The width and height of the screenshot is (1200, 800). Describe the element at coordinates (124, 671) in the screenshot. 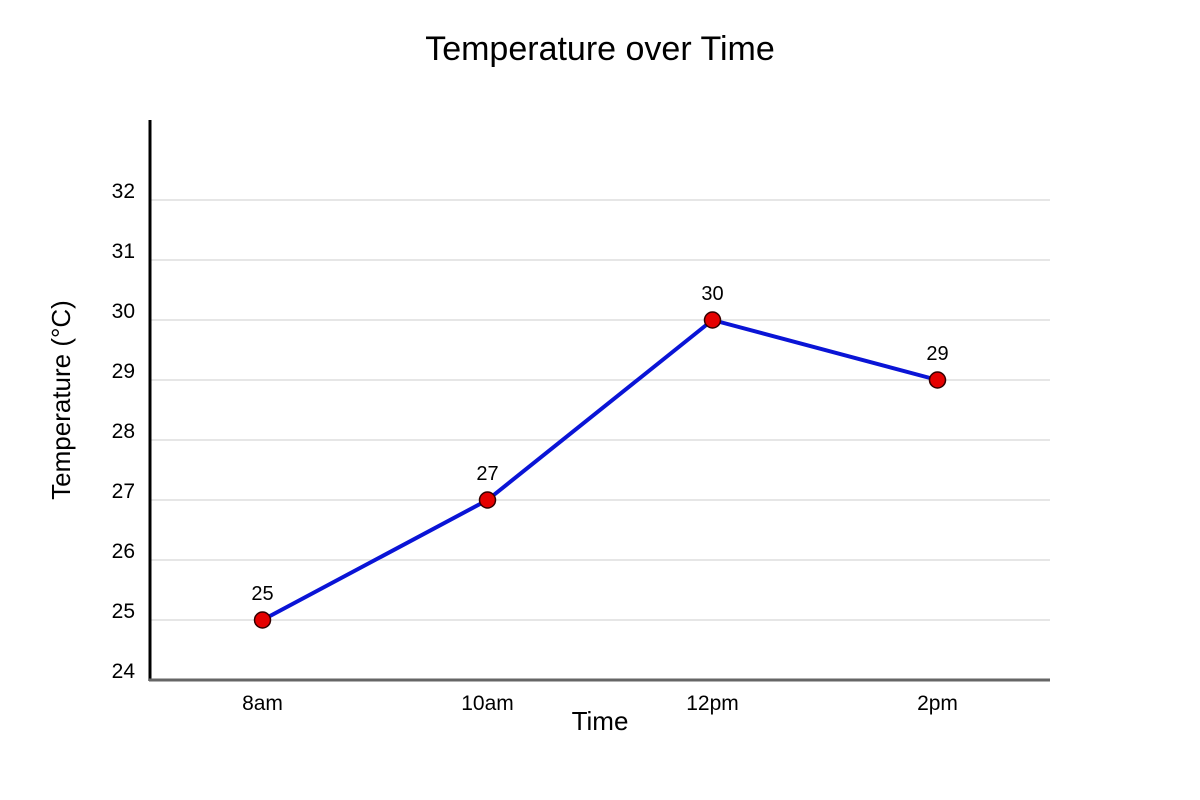

I see `y-tick-label: 24` at that location.